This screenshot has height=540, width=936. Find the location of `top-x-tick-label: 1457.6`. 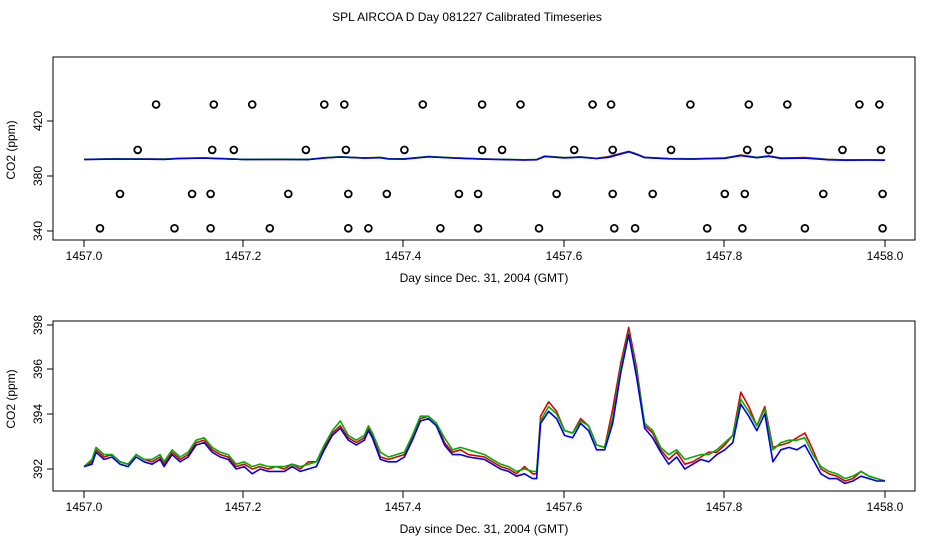

top-x-tick-label: 1457.6 is located at coordinates (564, 256).